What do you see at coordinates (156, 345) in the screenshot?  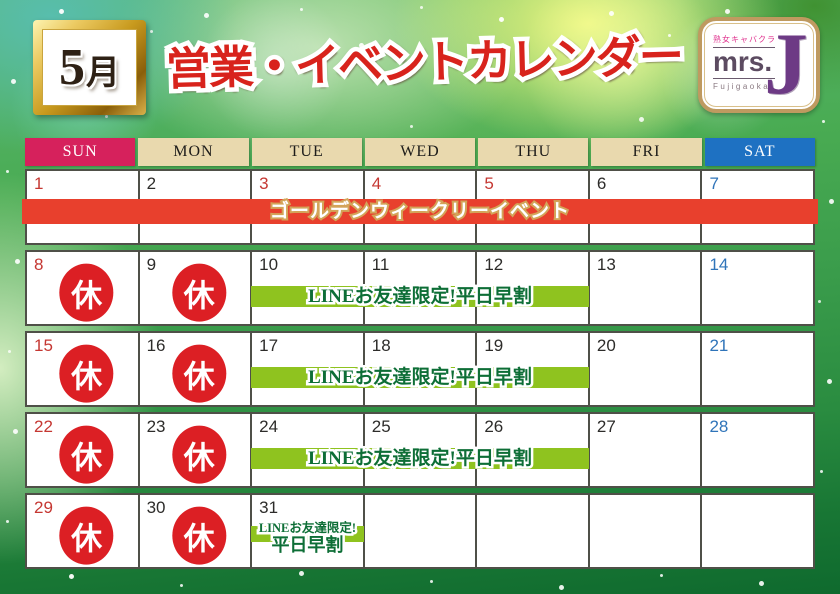 I see `date-number: 16` at bounding box center [156, 345].